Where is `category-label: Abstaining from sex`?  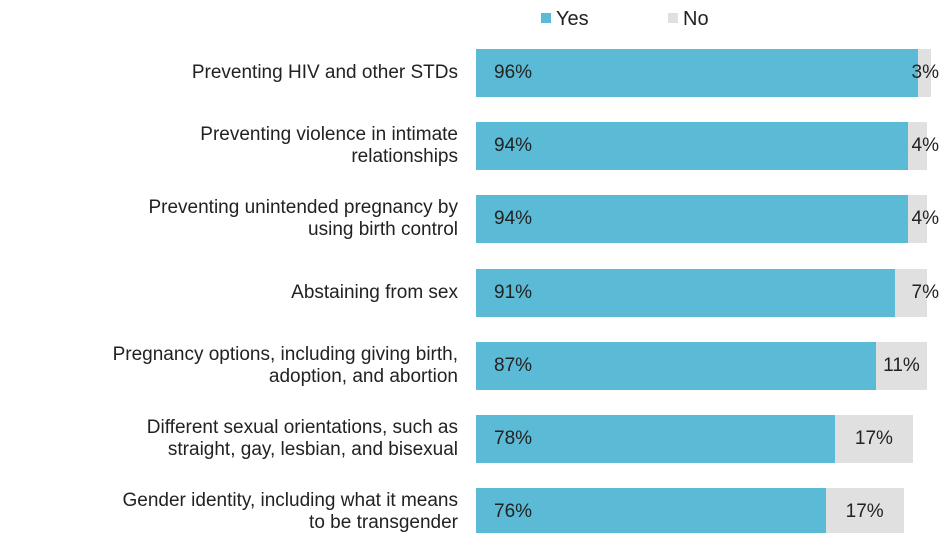
category-label: Abstaining from sex is located at coordinates (374, 292).